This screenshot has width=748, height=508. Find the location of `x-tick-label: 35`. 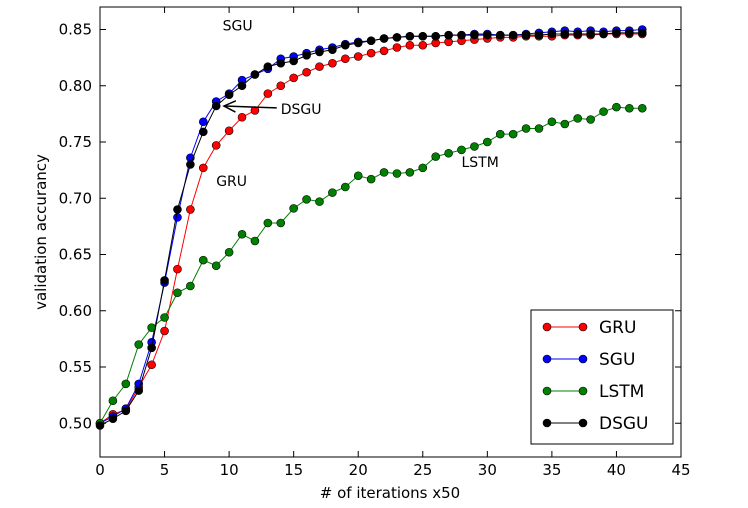

x-tick-label: 35 is located at coordinates (551, 470).